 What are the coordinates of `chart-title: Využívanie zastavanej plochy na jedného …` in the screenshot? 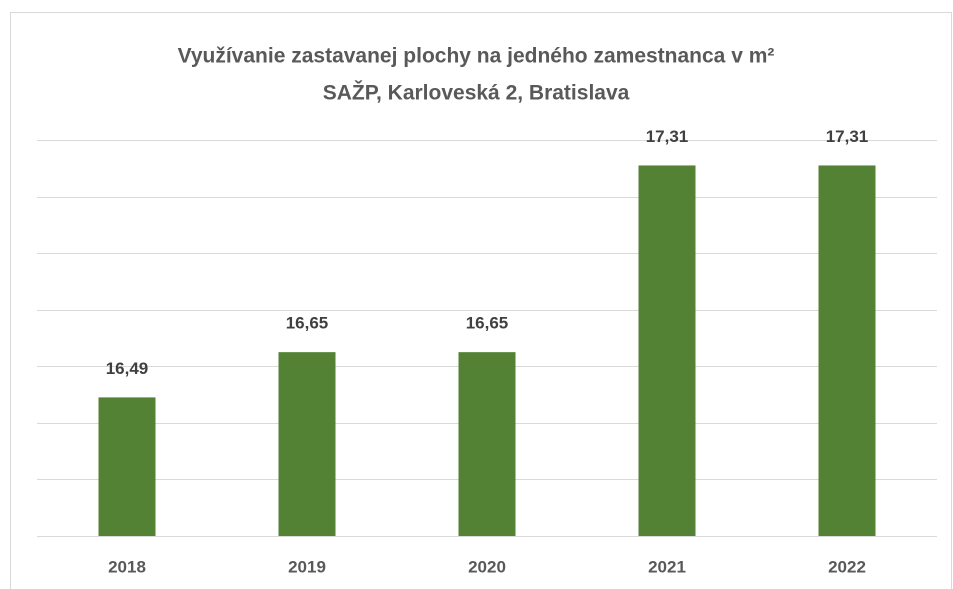 It's located at (476, 56).